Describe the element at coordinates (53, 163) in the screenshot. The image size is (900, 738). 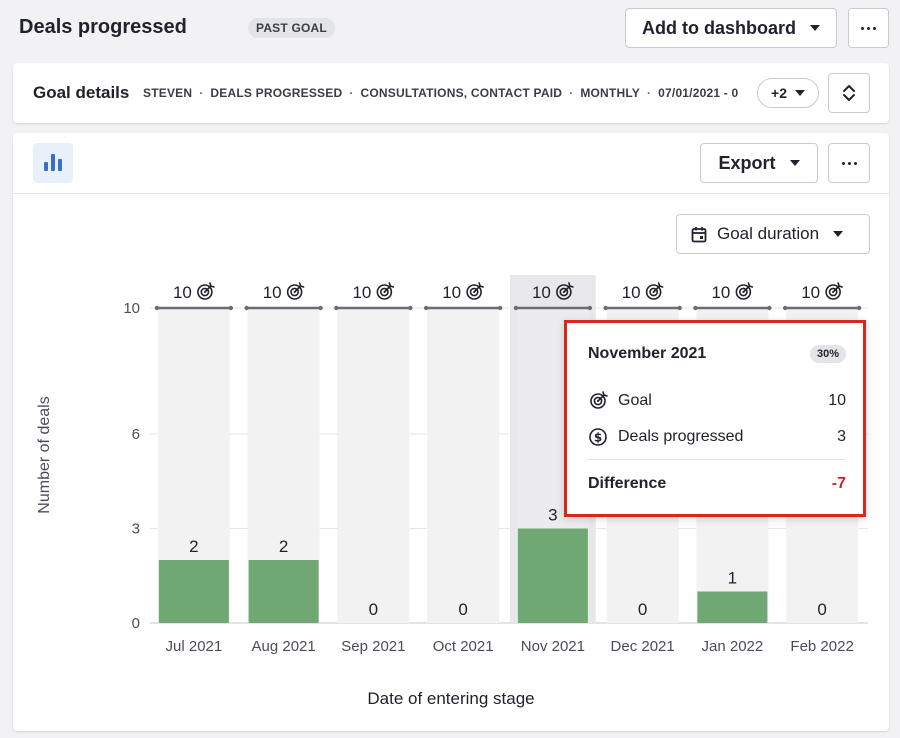
I see `bar-chart-type-button` at that location.